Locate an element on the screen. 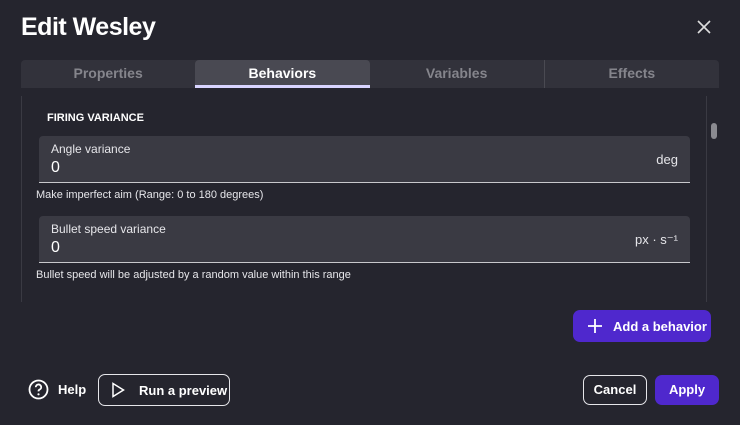 This screenshot has width=740, height=425. play-icon is located at coordinates (118, 390).